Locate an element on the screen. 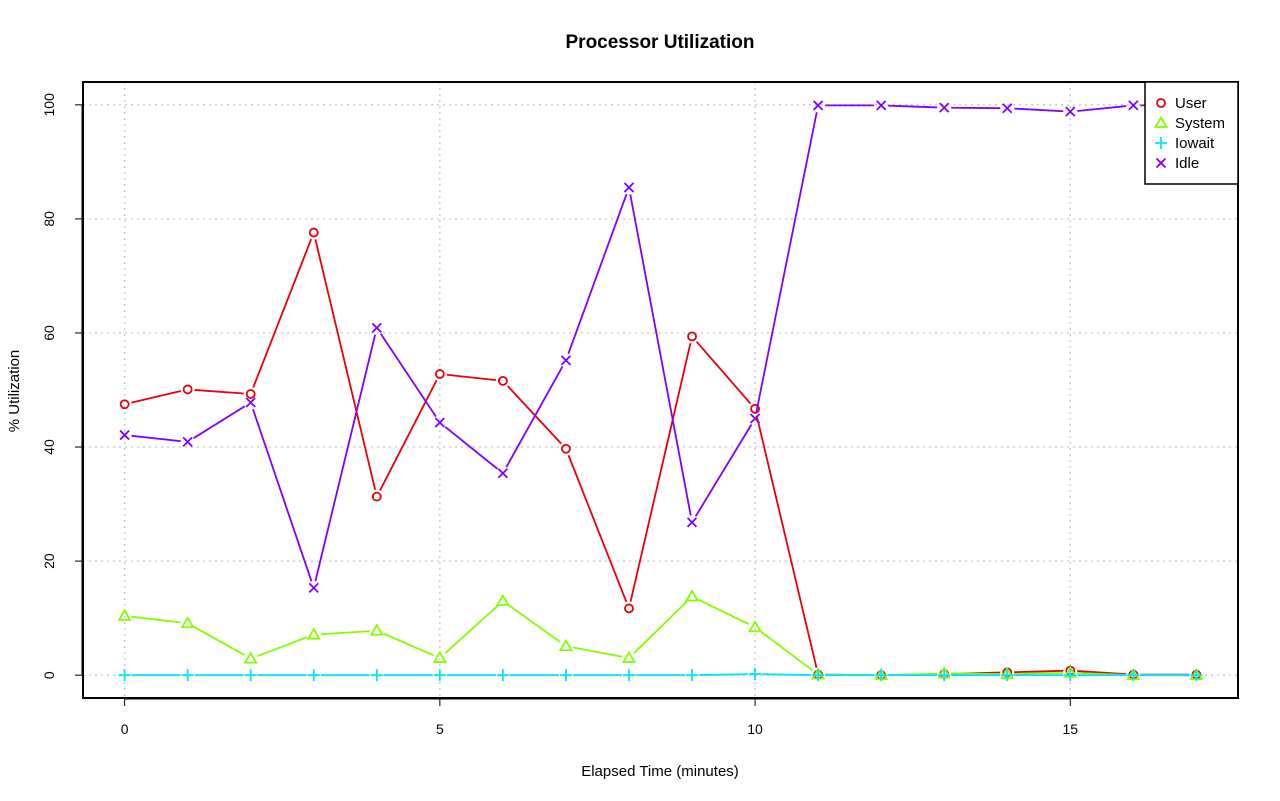 This screenshot has height=801, width=1280. y-tick-label-20: 20 is located at coordinates (49, 561).